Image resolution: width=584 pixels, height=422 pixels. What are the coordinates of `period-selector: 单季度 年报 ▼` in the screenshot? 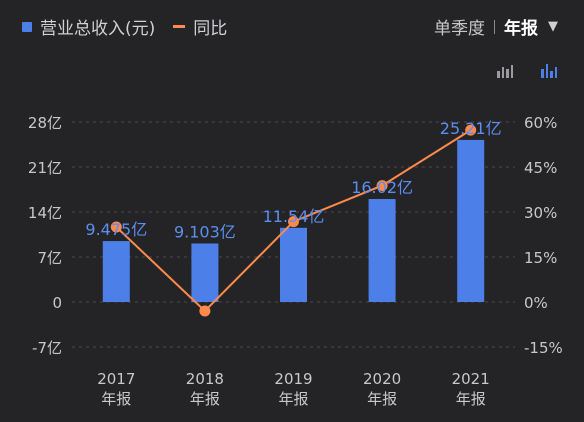 It's located at (496, 26).